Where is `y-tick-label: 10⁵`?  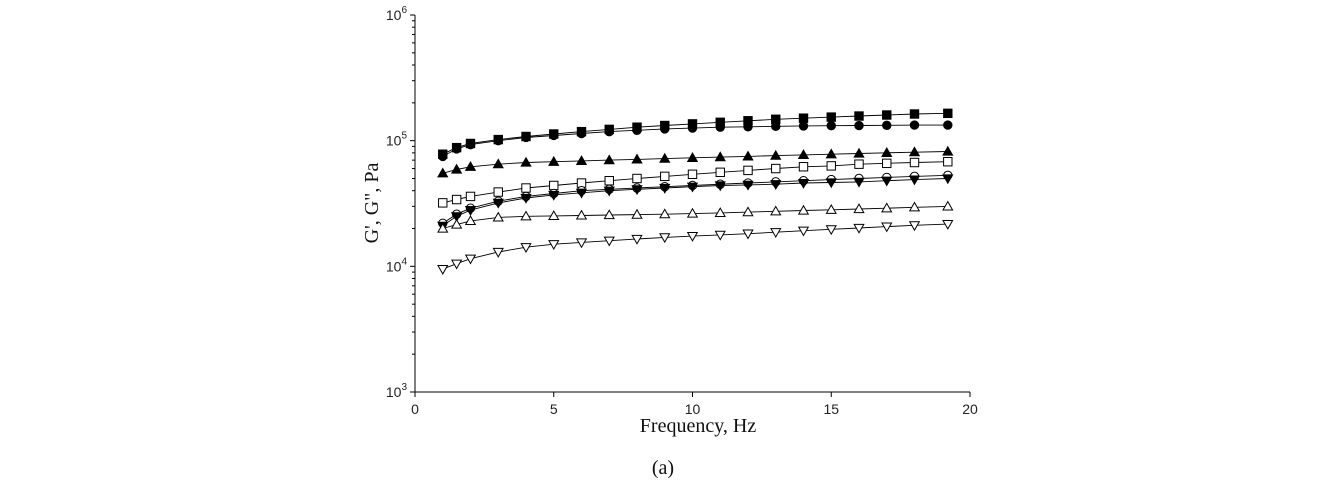
y-tick-label: 10⁵ is located at coordinates (397, 140).